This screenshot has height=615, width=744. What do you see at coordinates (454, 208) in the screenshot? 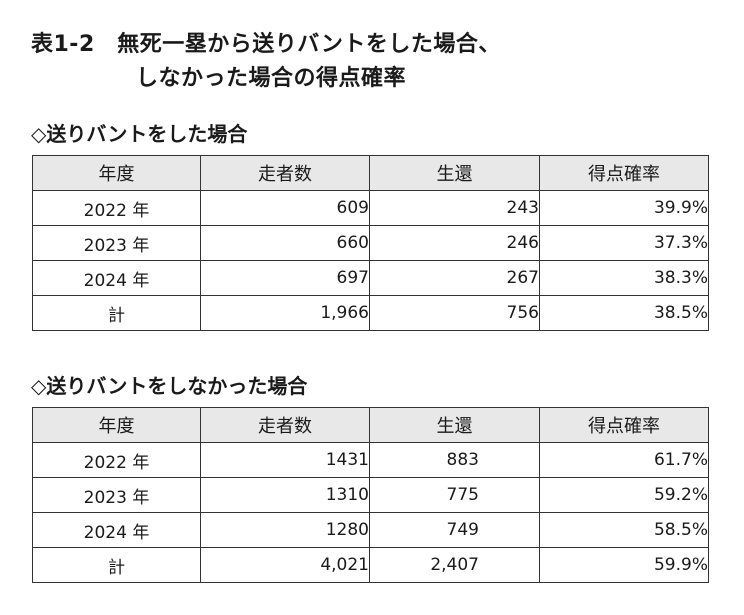
I see `cell-home: 243` at bounding box center [454, 208].